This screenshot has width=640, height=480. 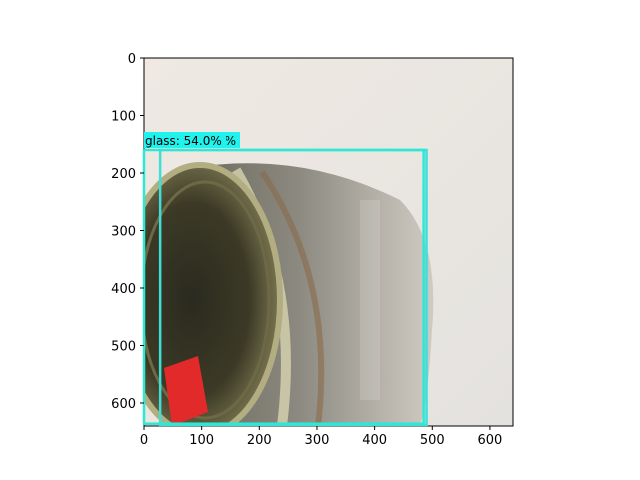 What do you see at coordinates (123, 174) in the screenshot?
I see `y-tick-label: 200` at bounding box center [123, 174].